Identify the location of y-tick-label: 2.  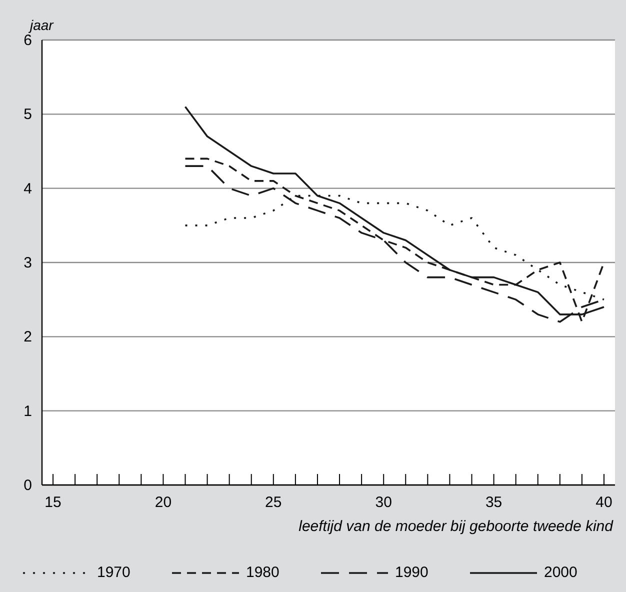
(28, 337).